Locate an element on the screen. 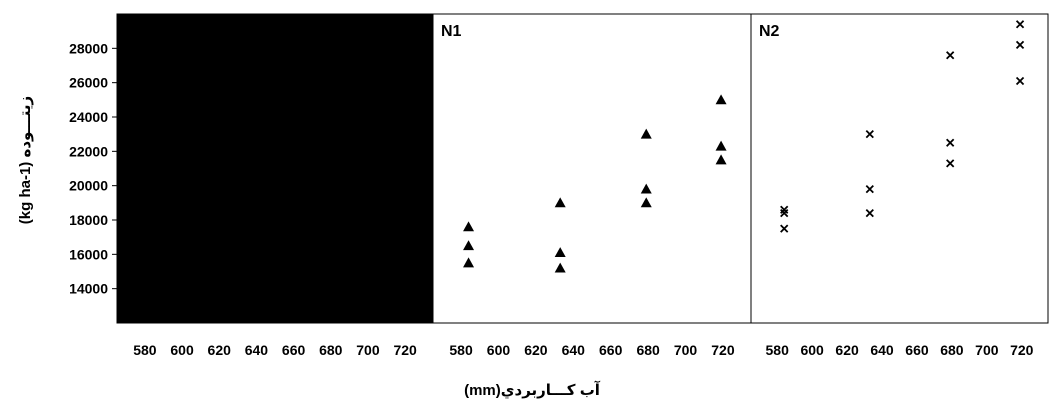  y-tick-label: 28000 is located at coordinates (88, 48).